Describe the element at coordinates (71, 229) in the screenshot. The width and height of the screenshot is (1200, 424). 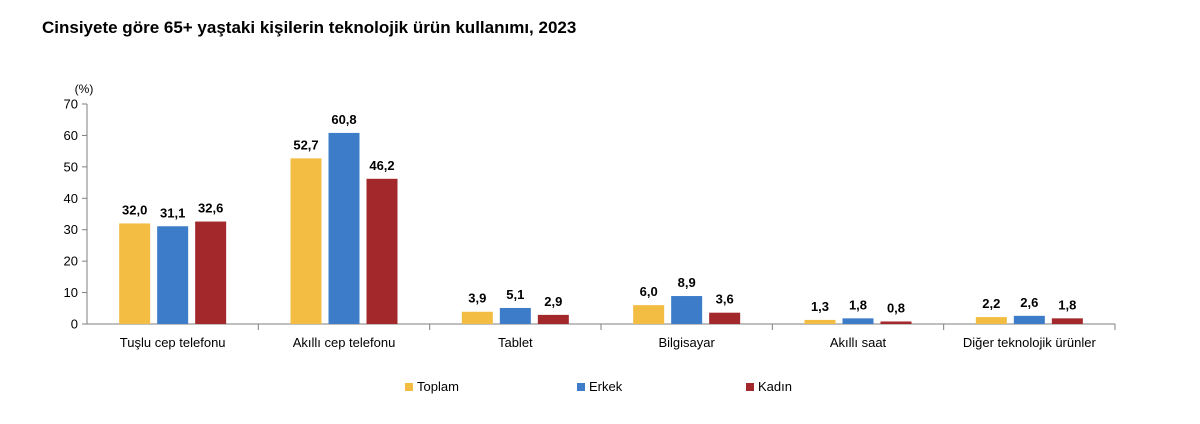
I see `y-tick-label: 30` at that location.